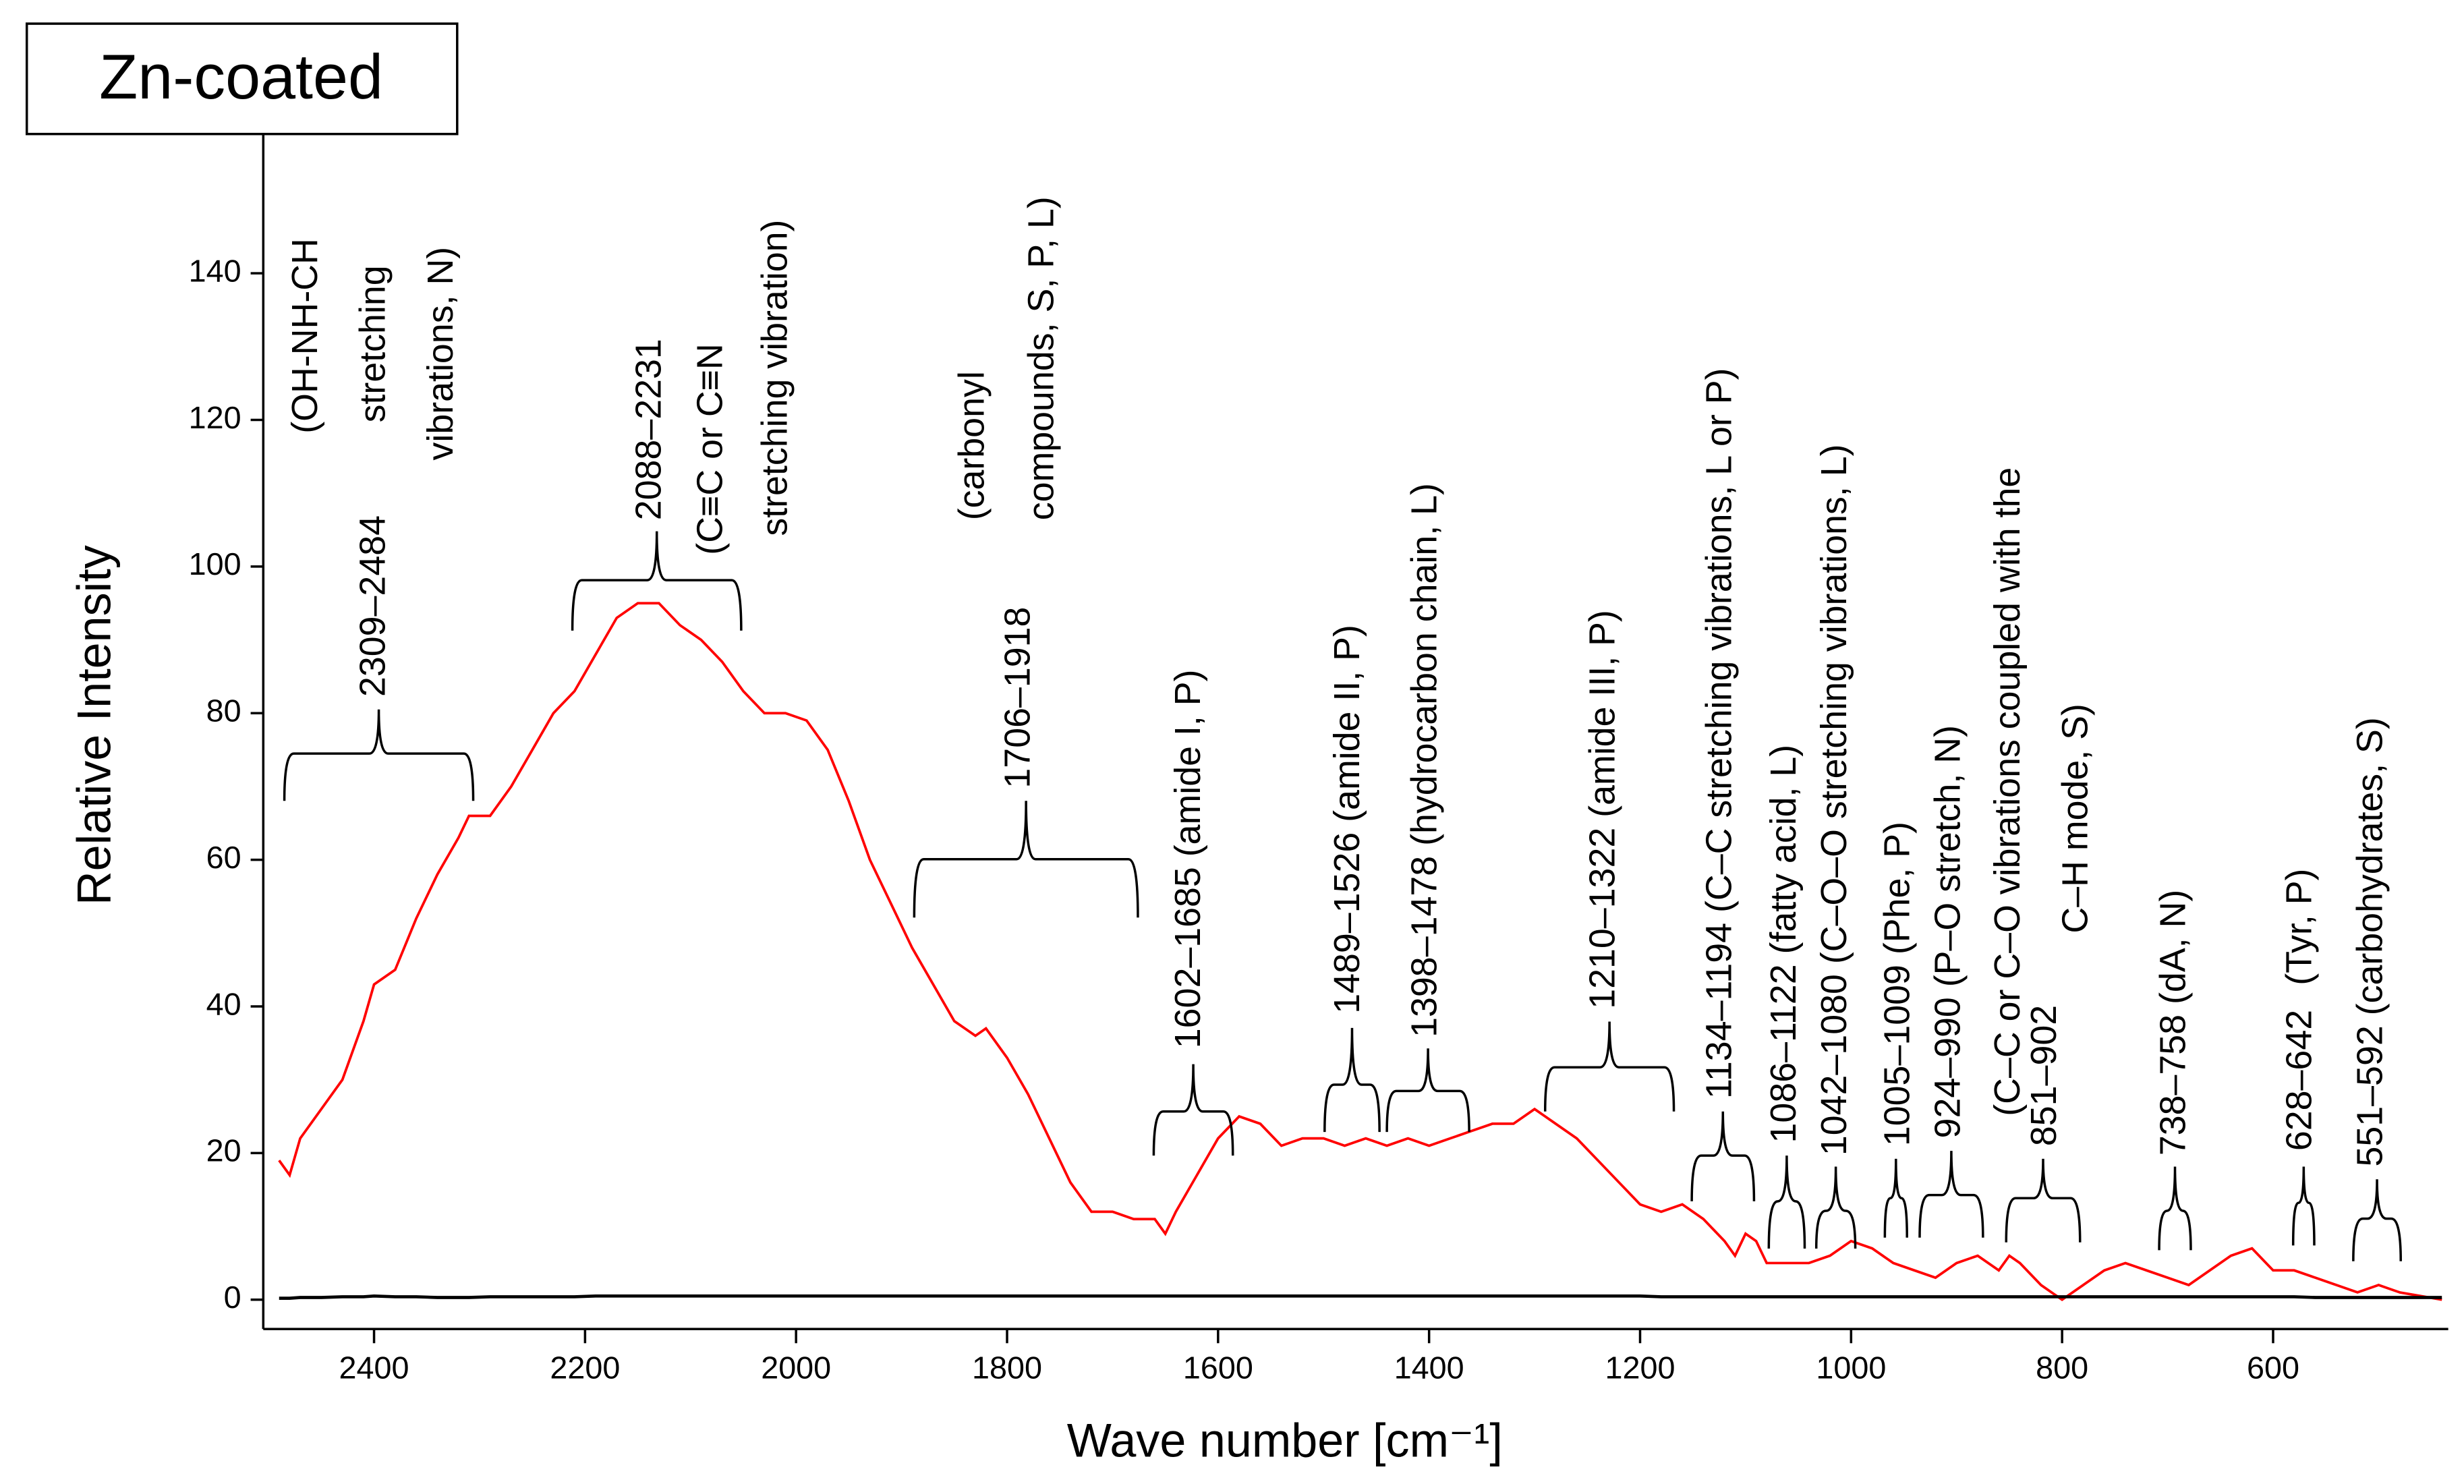 This screenshot has height=1484, width=2464. I want to click on x-tick-label: 600, so click(2273, 1367).